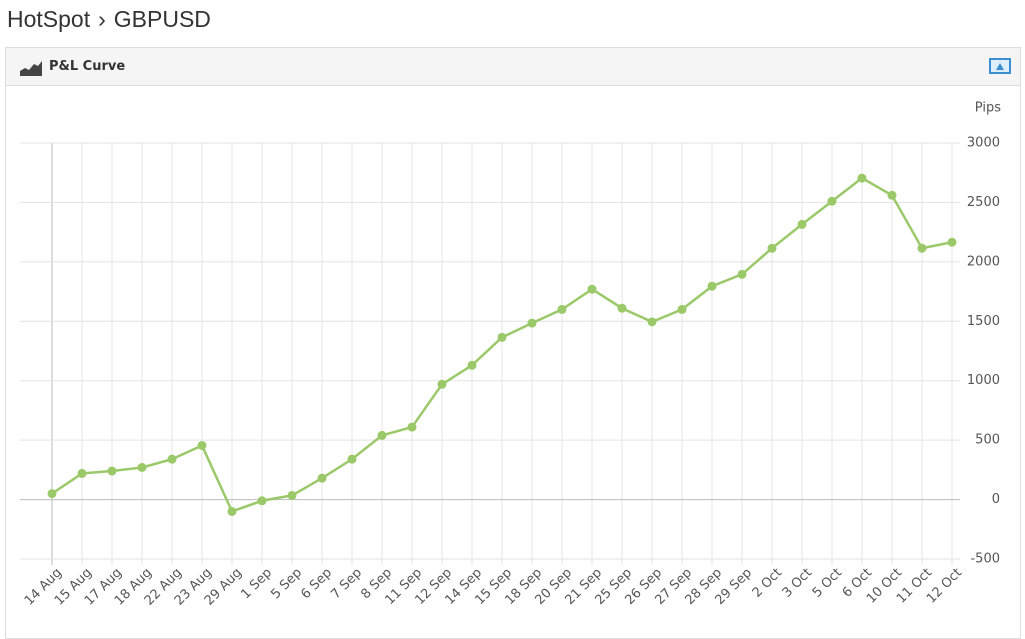  I want to click on x-tick-label: 6 Sep, so click(316, 583).